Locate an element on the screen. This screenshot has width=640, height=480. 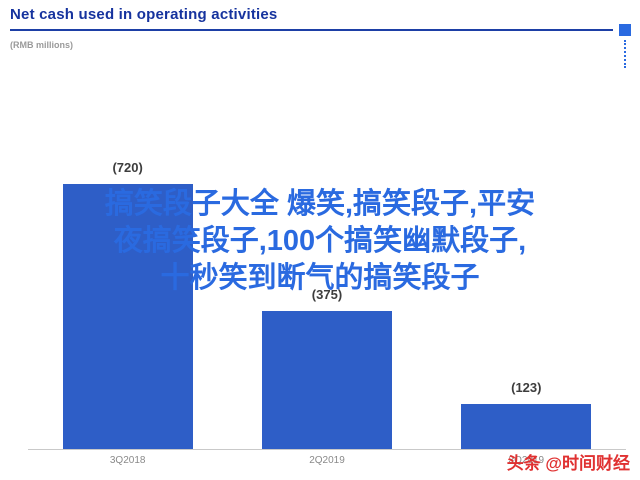
x-tick-label: 3Q2018 is located at coordinates (127, 460).